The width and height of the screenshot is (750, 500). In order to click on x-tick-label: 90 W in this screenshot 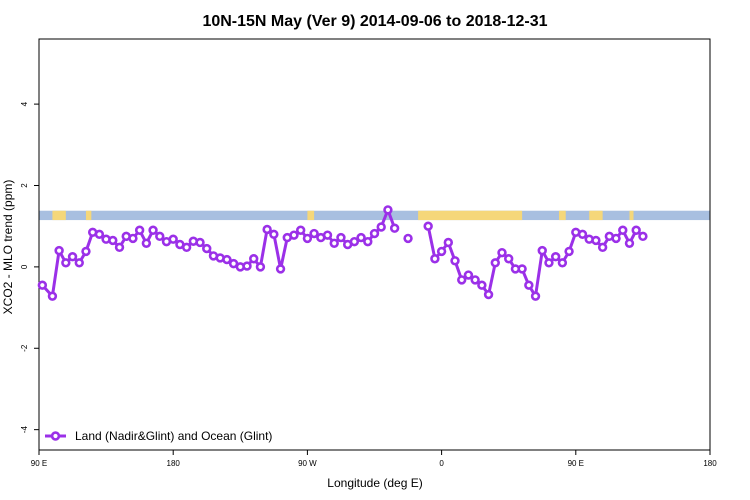, I will do `click(307, 463)`.